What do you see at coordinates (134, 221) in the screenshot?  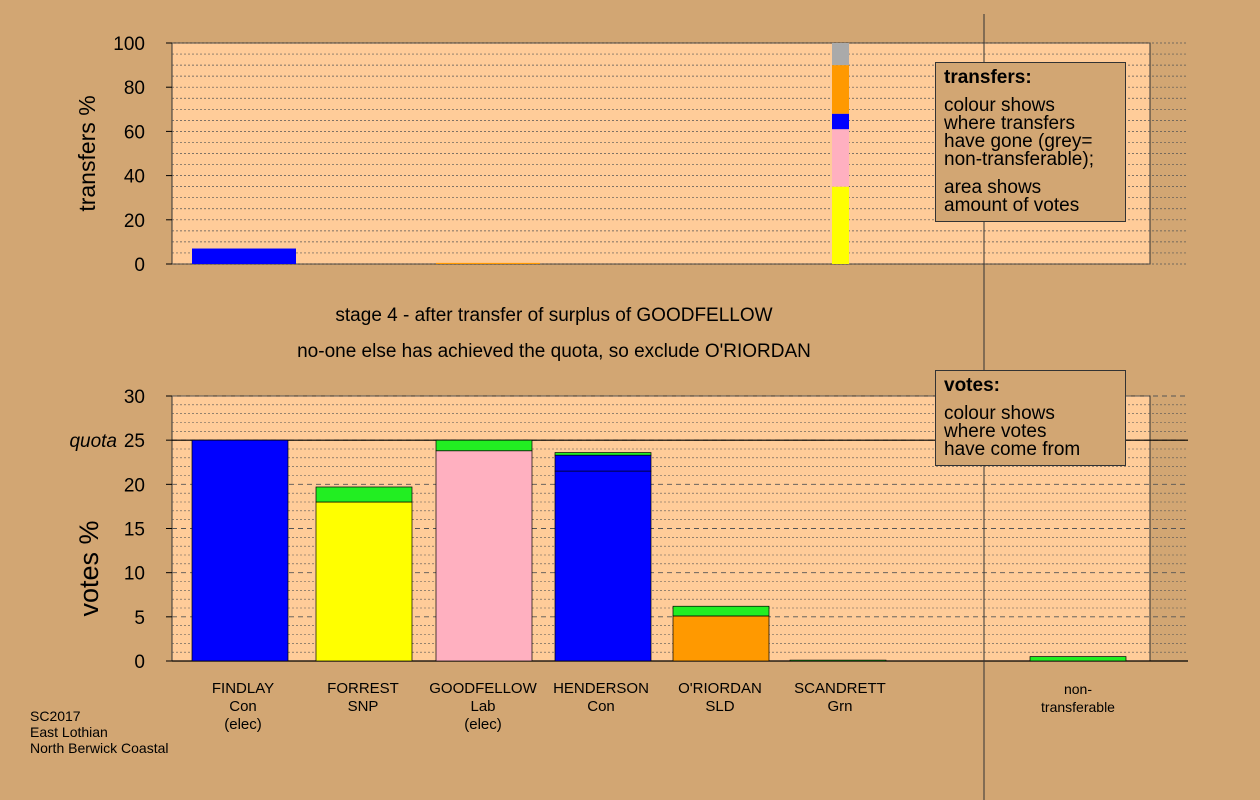 I see `transfers-y-tick-label: 20` at bounding box center [134, 221].